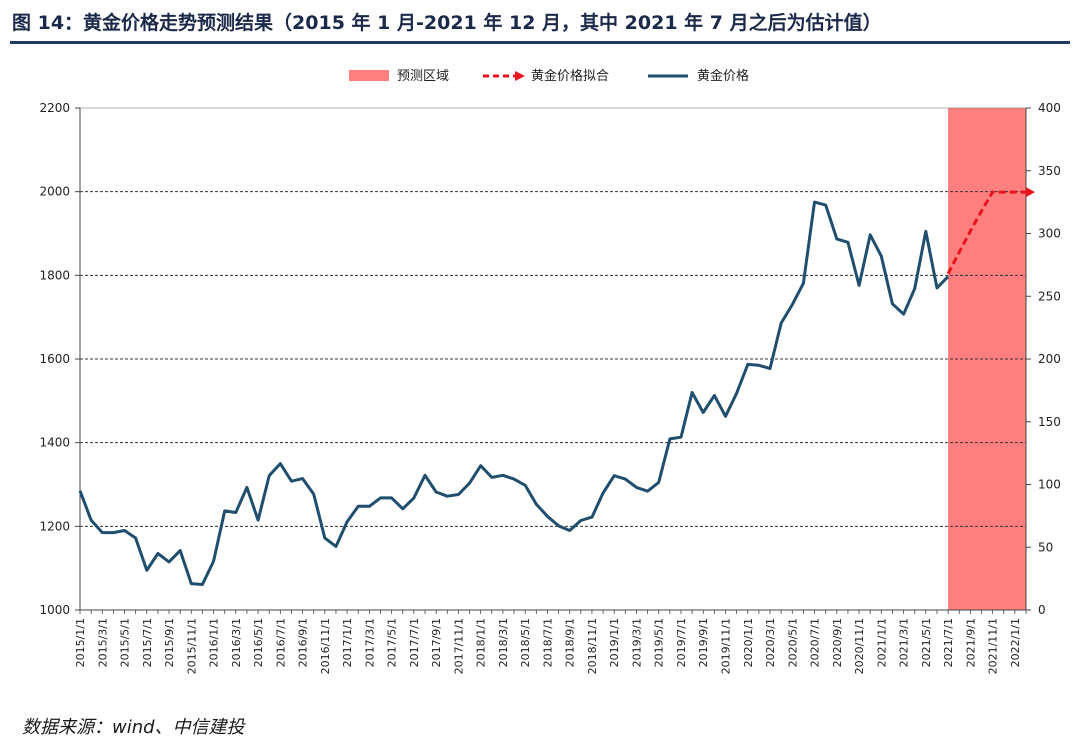  Describe the element at coordinates (54, 359) in the screenshot. I see `y-tick-label: 1600` at that location.